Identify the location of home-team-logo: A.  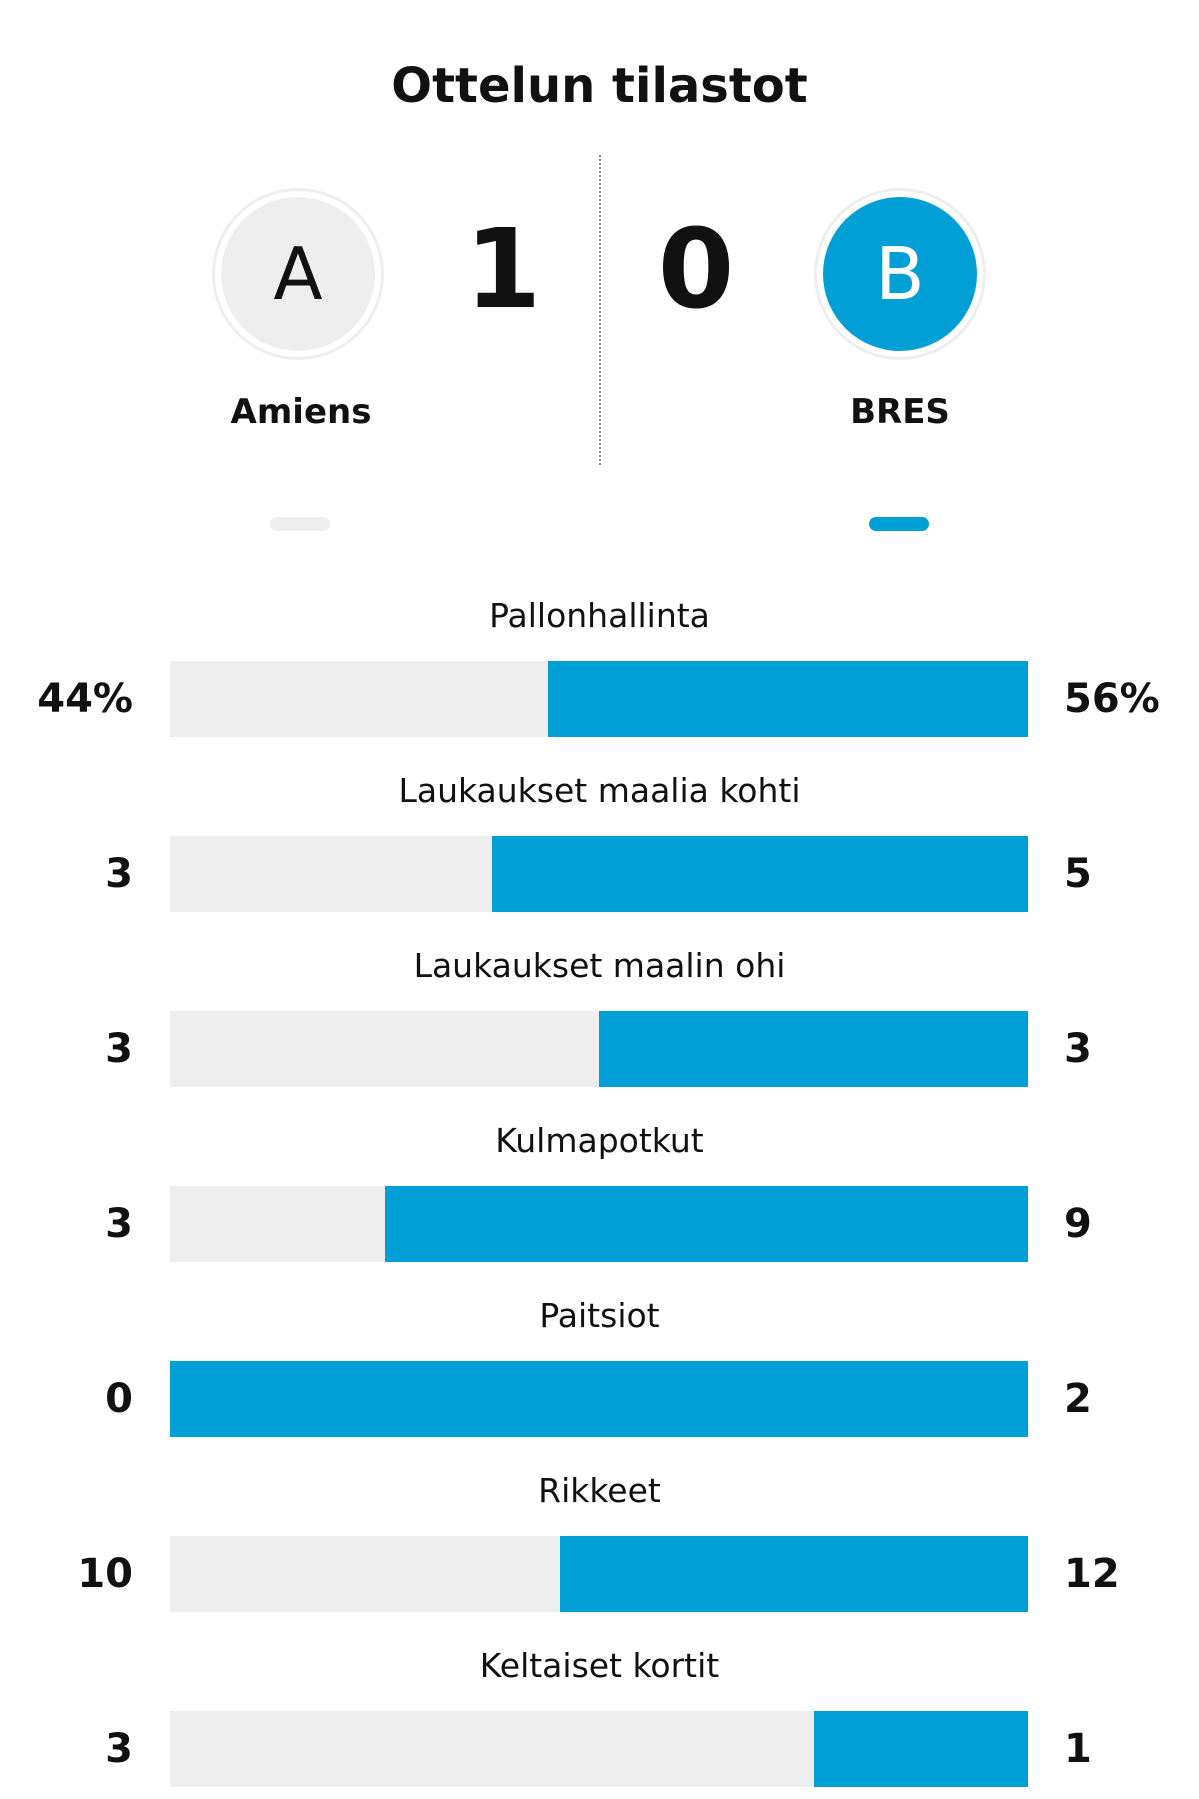
(298, 274).